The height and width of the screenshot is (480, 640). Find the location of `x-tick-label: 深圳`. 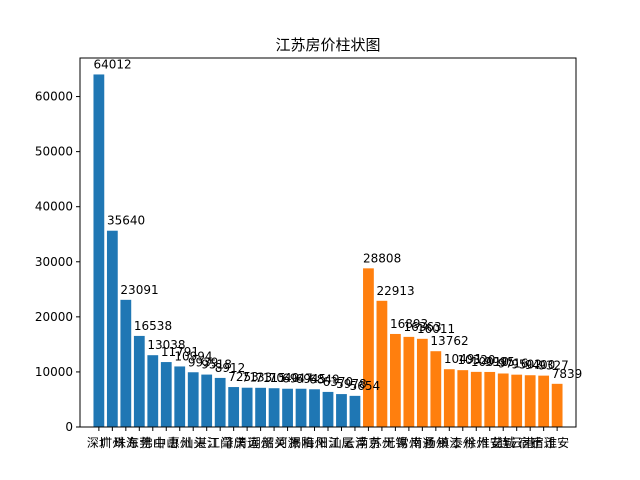

x-tick-label: 深圳 is located at coordinates (99, 443).